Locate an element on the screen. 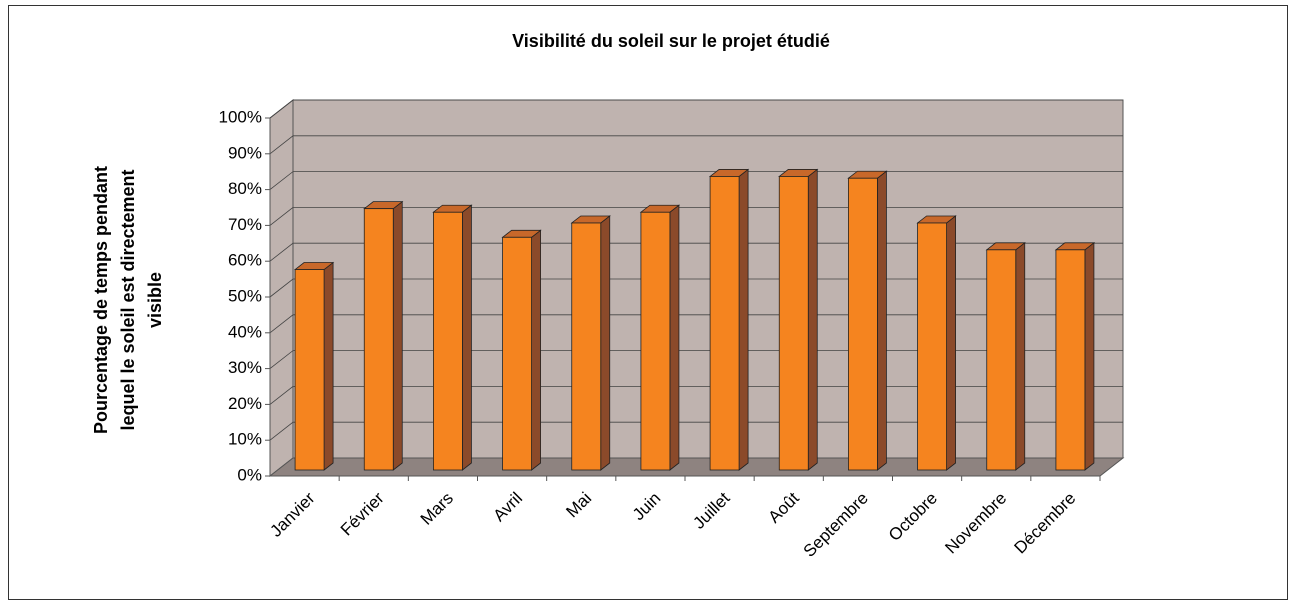 This screenshot has width=1296, height=605. y-title-line: lequel le soleil est directement is located at coordinates (128, 299).